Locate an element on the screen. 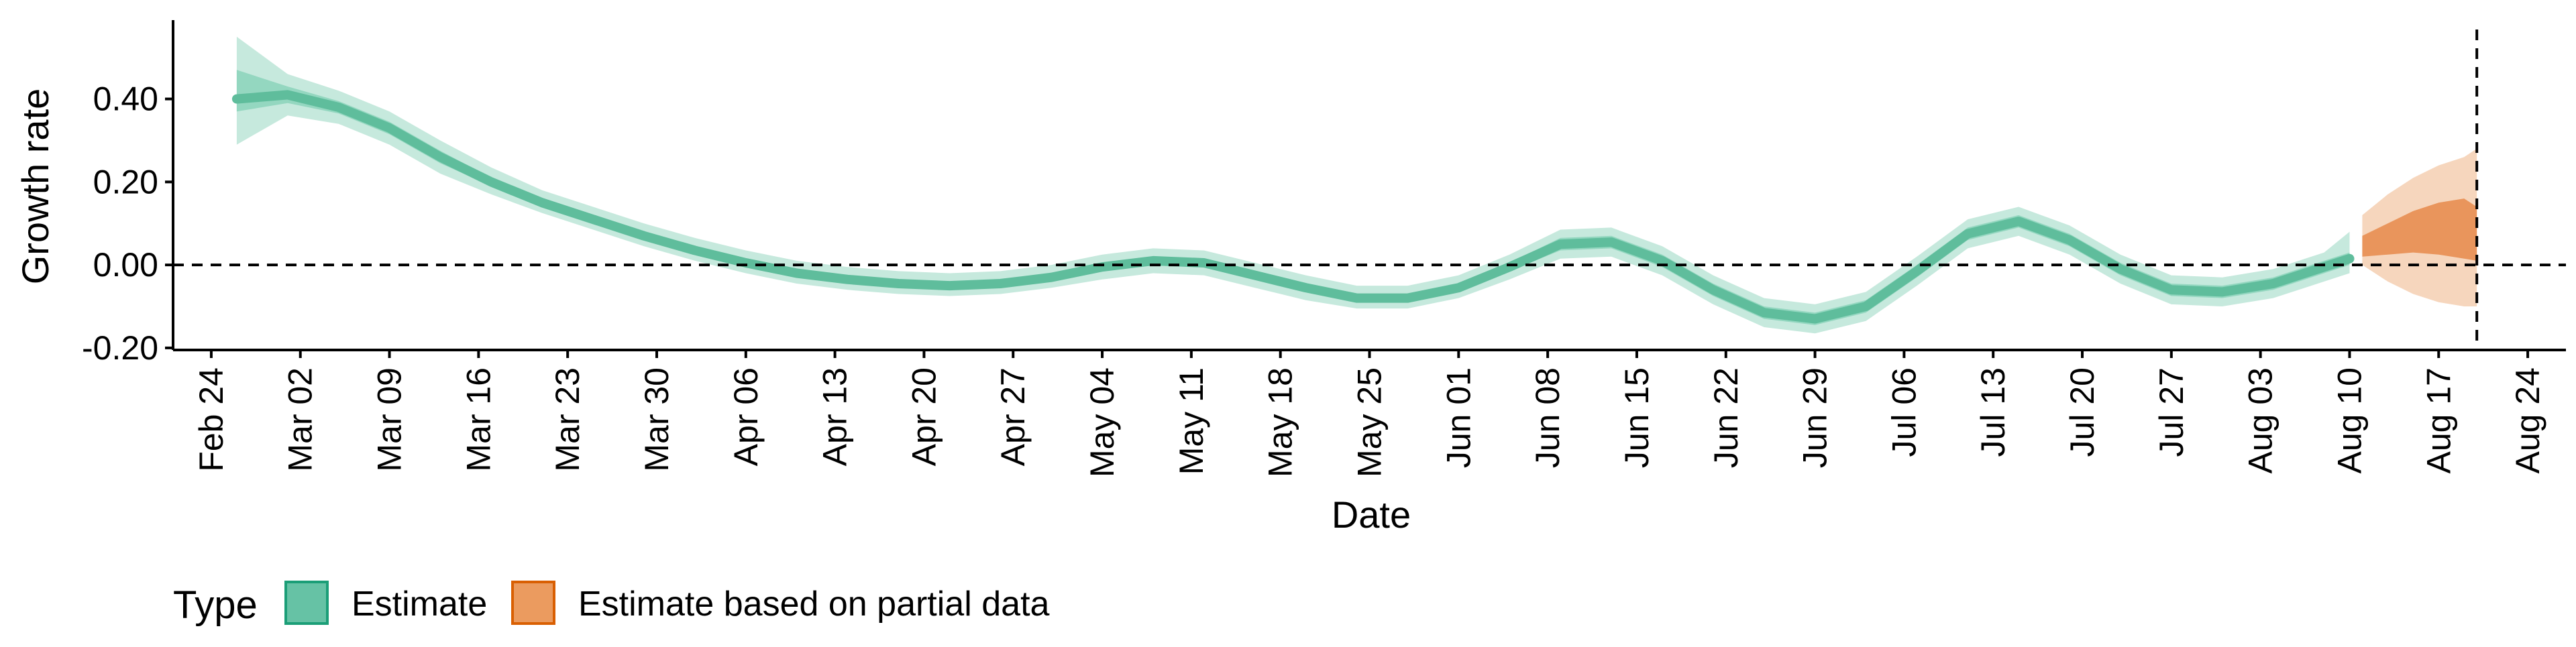 The image size is (2576, 647). x-tick-label: Mar 02 is located at coordinates (300, 420).